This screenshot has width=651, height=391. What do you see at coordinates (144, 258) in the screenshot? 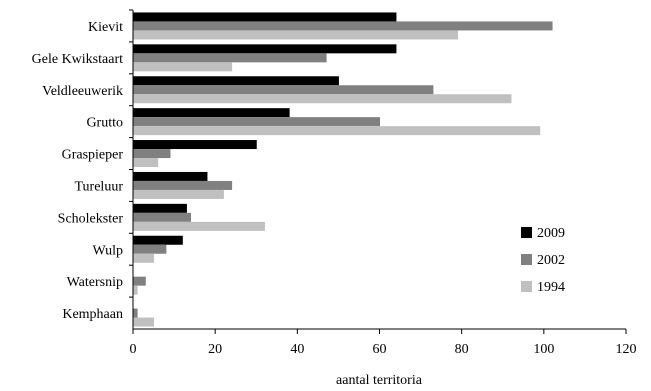
I see `bar-1994-wulp` at bounding box center [144, 258].